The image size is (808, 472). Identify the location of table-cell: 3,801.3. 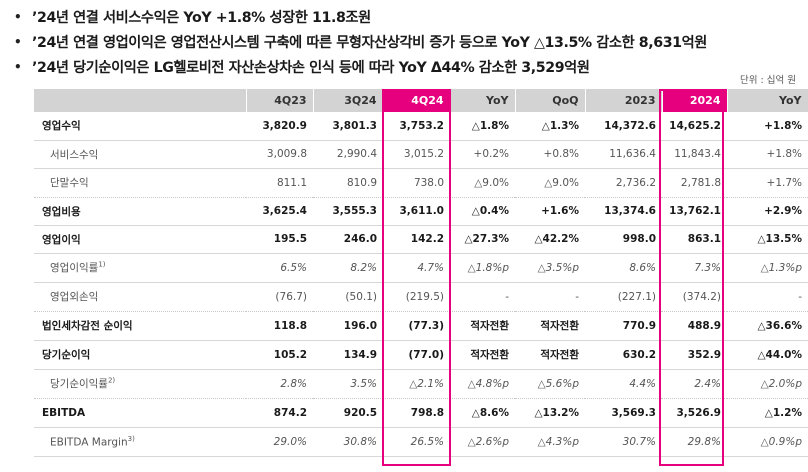
(348, 126).